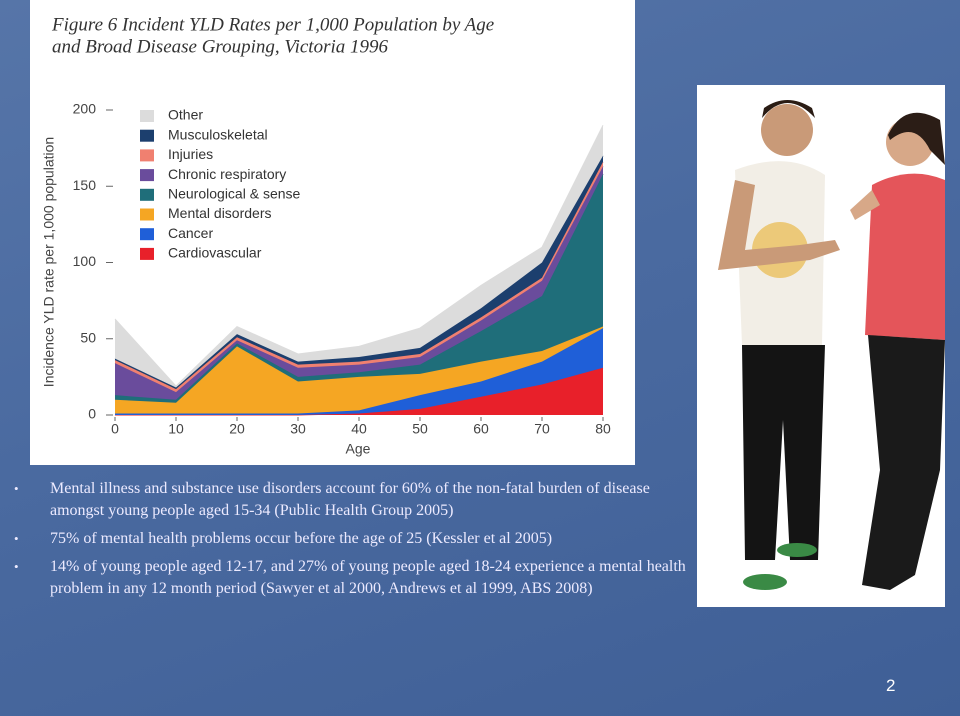 The height and width of the screenshot is (716, 960). I want to click on legend-label: Chronic respiratory, so click(227, 174).